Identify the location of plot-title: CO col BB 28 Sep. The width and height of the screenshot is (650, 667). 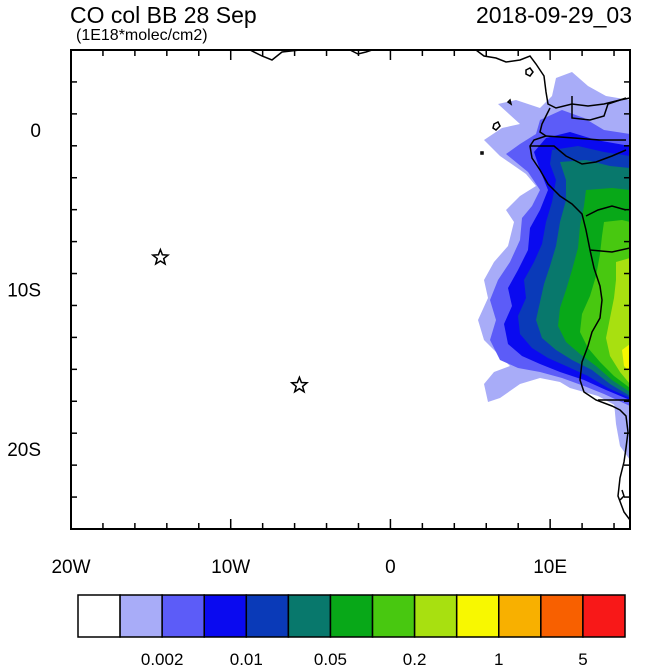
(163, 15).